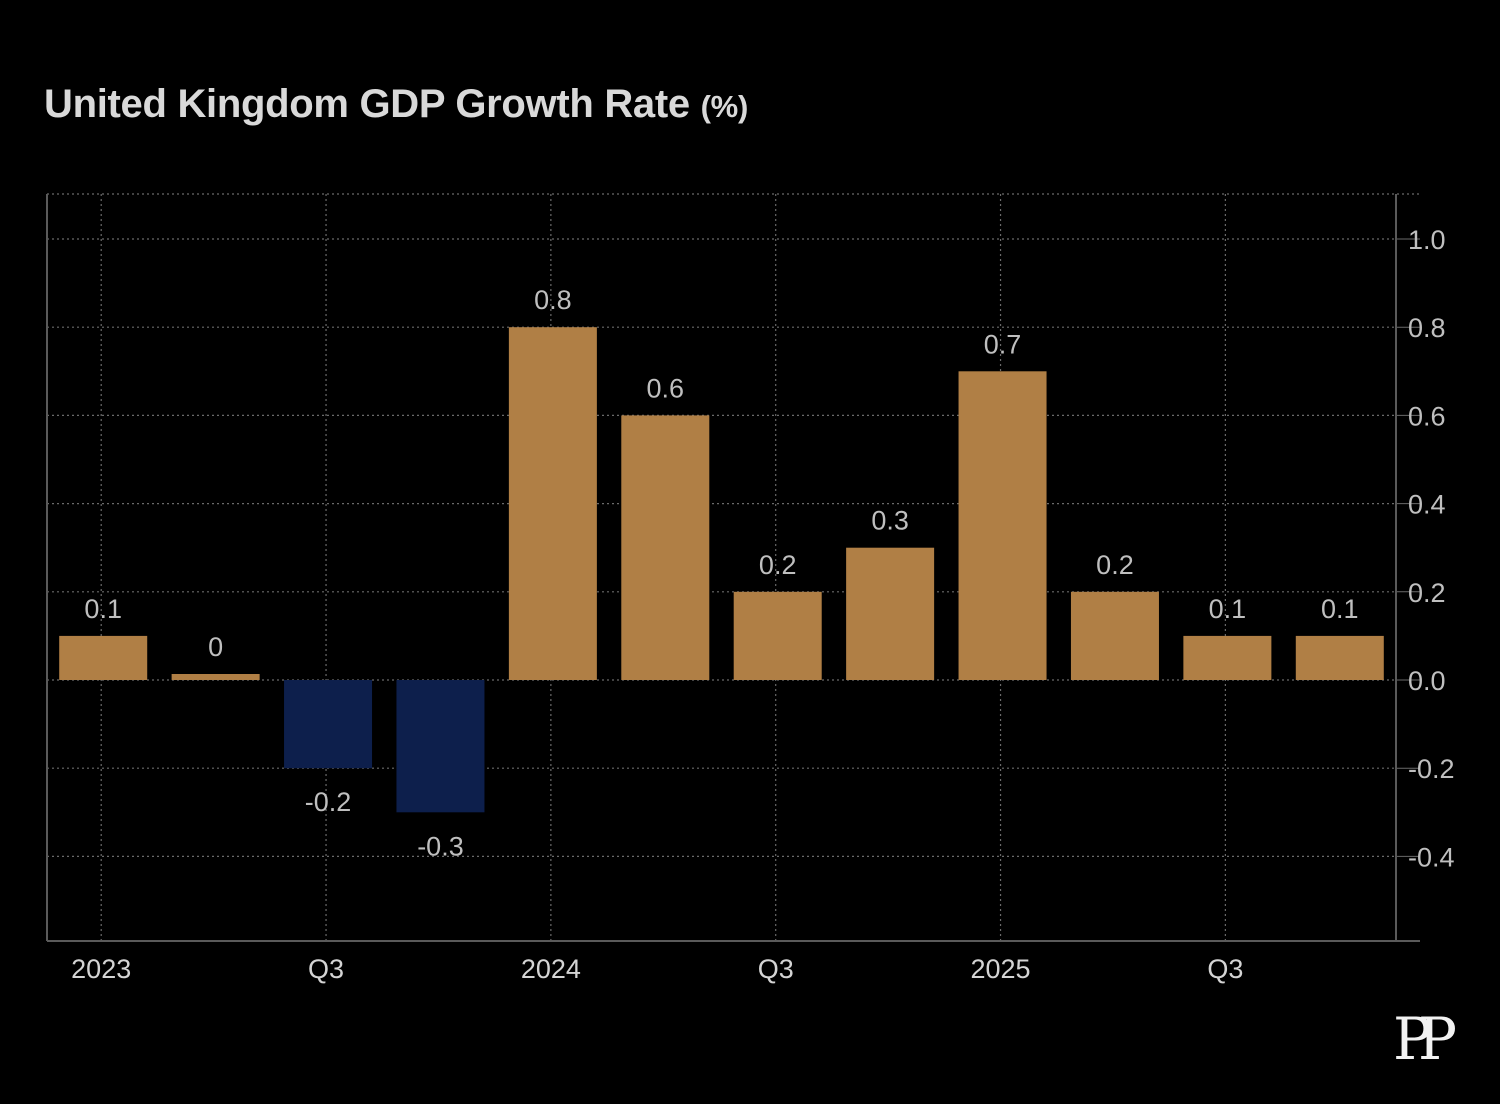 The height and width of the screenshot is (1104, 1500). What do you see at coordinates (1425, 1039) in the screenshot?
I see `brand-logo: PP` at bounding box center [1425, 1039].